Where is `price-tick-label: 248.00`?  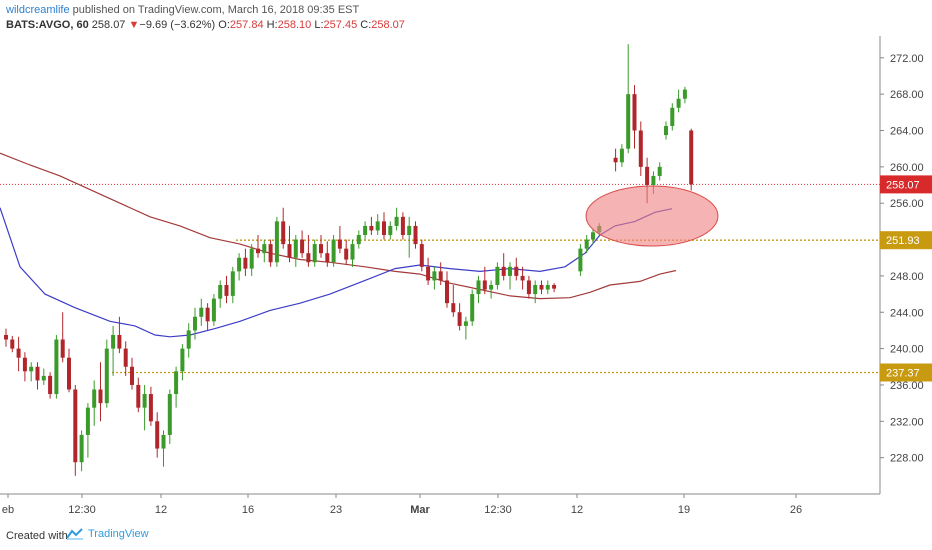 price-tick-label: 248.00 is located at coordinates (907, 277).